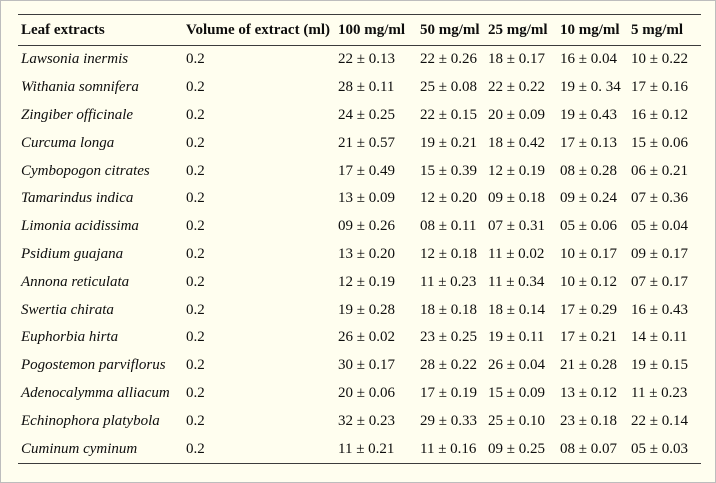 The width and height of the screenshot is (716, 483). I want to click on extract-name-cell: Cymbopogon citrates, so click(85, 170).